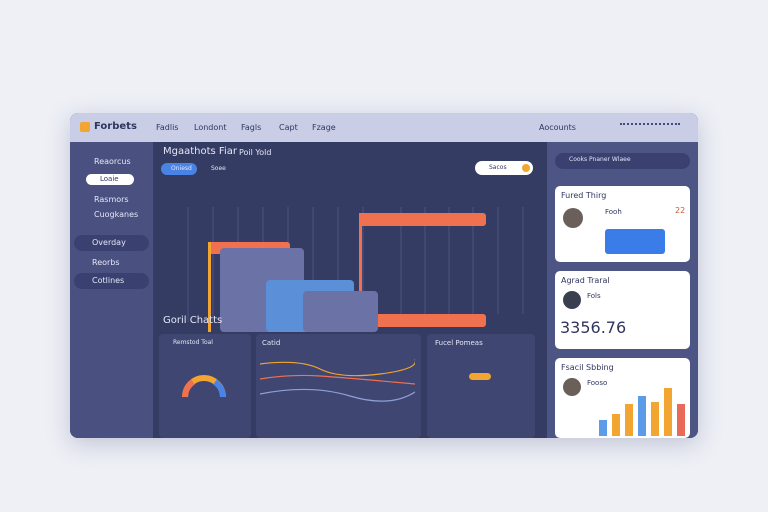 The image size is (768, 512). Describe the element at coordinates (109, 242) in the screenshot. I see `nav-label: Overday` at that location.